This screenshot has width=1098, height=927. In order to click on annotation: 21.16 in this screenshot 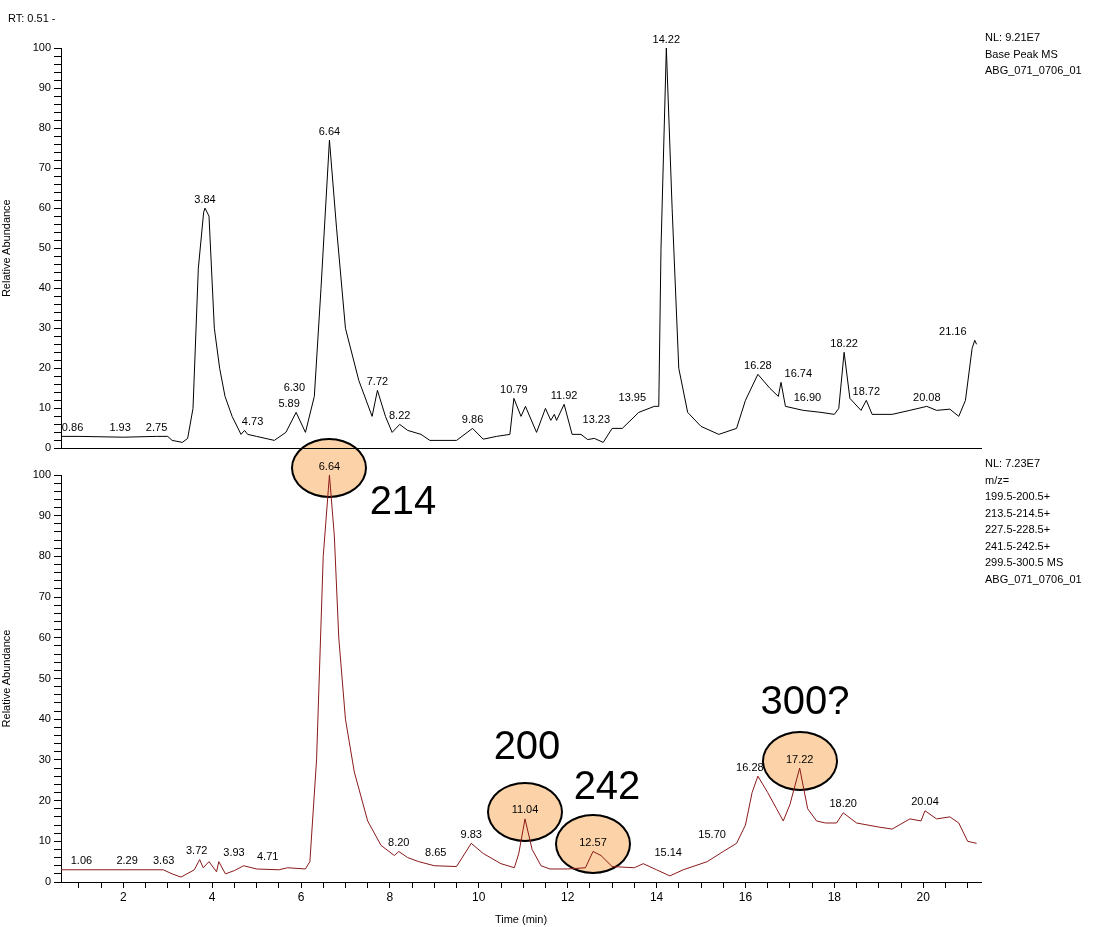, I will do `click(953, 330)`.